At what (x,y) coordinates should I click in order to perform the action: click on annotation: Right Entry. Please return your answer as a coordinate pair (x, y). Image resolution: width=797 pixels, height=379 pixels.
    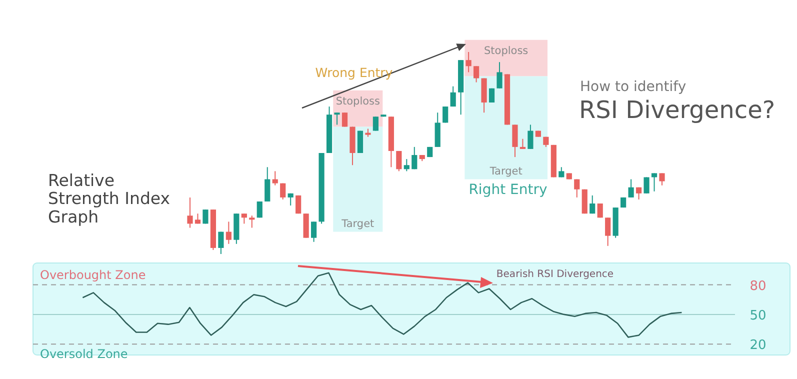
    Looking at the image, I should click on (508, 190).